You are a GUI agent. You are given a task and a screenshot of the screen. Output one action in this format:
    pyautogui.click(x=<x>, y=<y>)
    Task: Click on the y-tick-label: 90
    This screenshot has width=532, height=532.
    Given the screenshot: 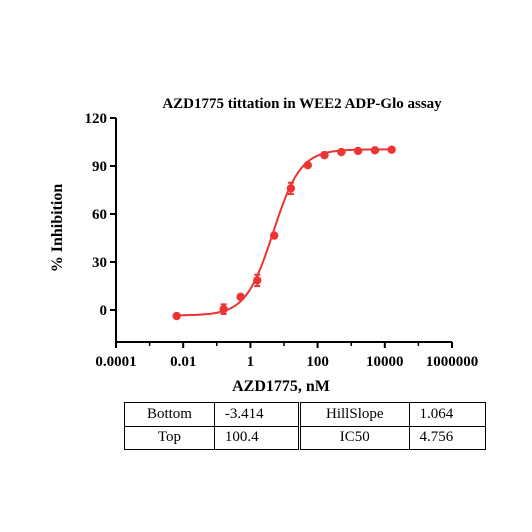 What is the action you would take?
    pyautogui.click(x=99, y=167)
    